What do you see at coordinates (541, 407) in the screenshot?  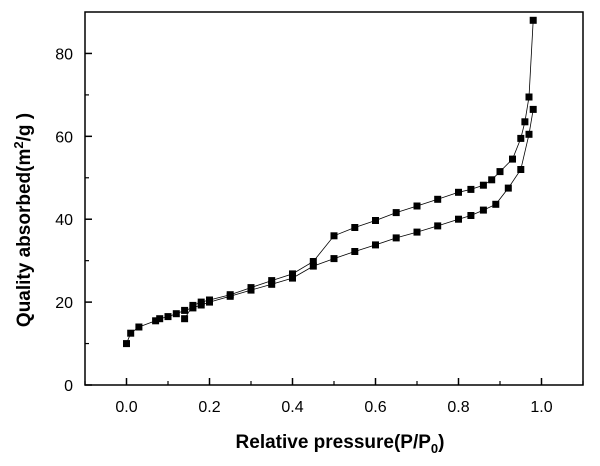 I see `x-tick-label: 1.0` at bounding box center [541, 407].